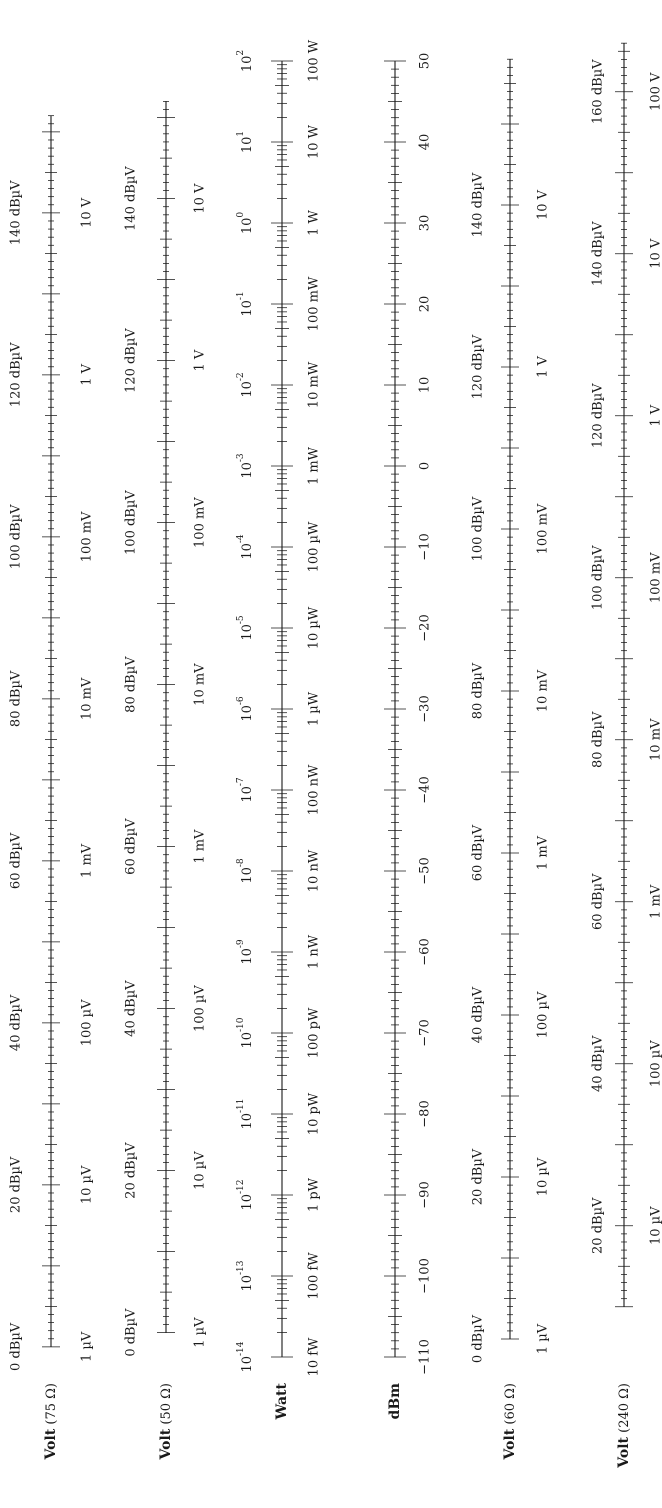  I want to click on dbuv-tick-label: 160 dBµV, so click(598, 91).